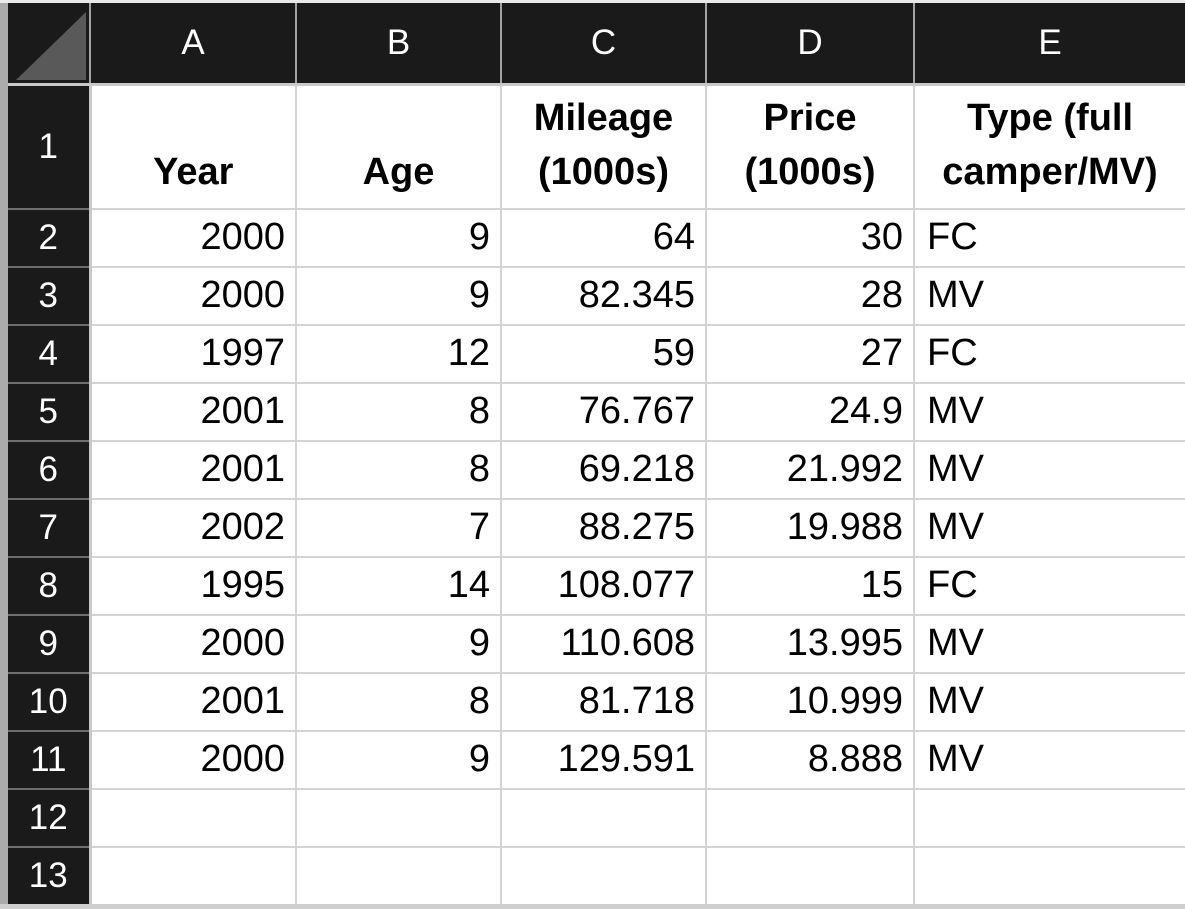 This screenshot has height=909, width=1185. I want to click on cell-B9: 9, so click(399, 644).